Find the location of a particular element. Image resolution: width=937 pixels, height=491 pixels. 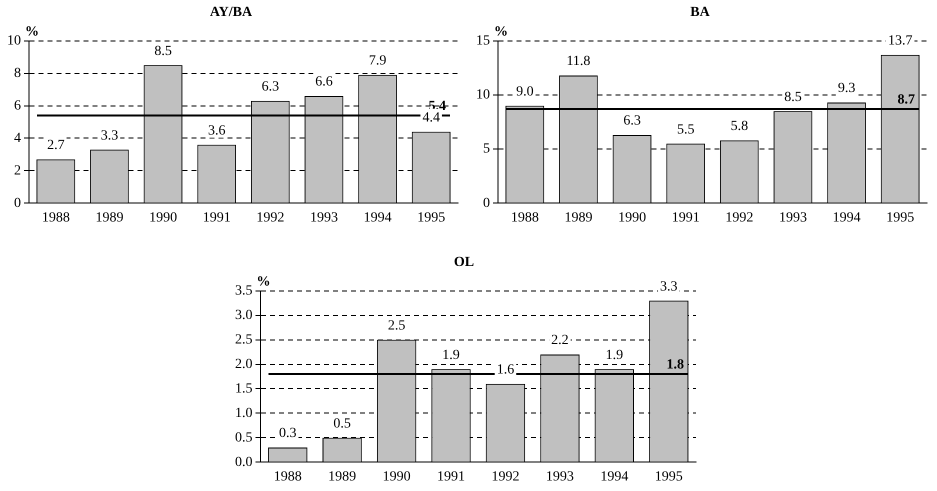

ref-line-label: 8.7 is located at coordinates (906, 100).